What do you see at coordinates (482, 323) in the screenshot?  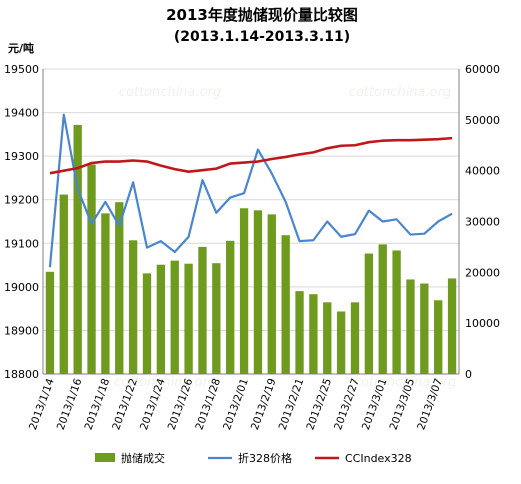 I see `right-tick-label: 10000` at bounding box center [482, 323].